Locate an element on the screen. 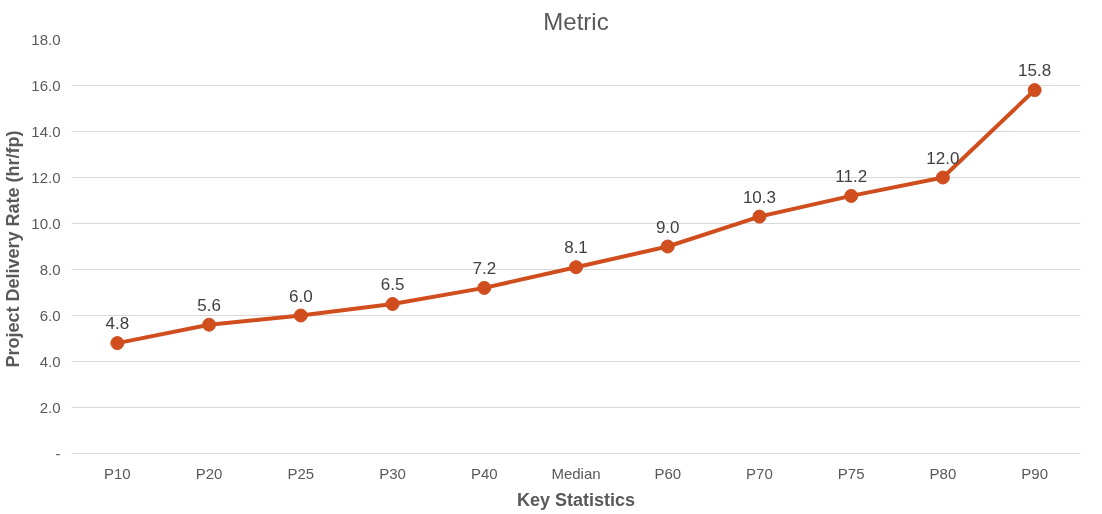 This screenshot has width=1102, height=514. x-tick-label: P20 is located at coordinates (209, 473).